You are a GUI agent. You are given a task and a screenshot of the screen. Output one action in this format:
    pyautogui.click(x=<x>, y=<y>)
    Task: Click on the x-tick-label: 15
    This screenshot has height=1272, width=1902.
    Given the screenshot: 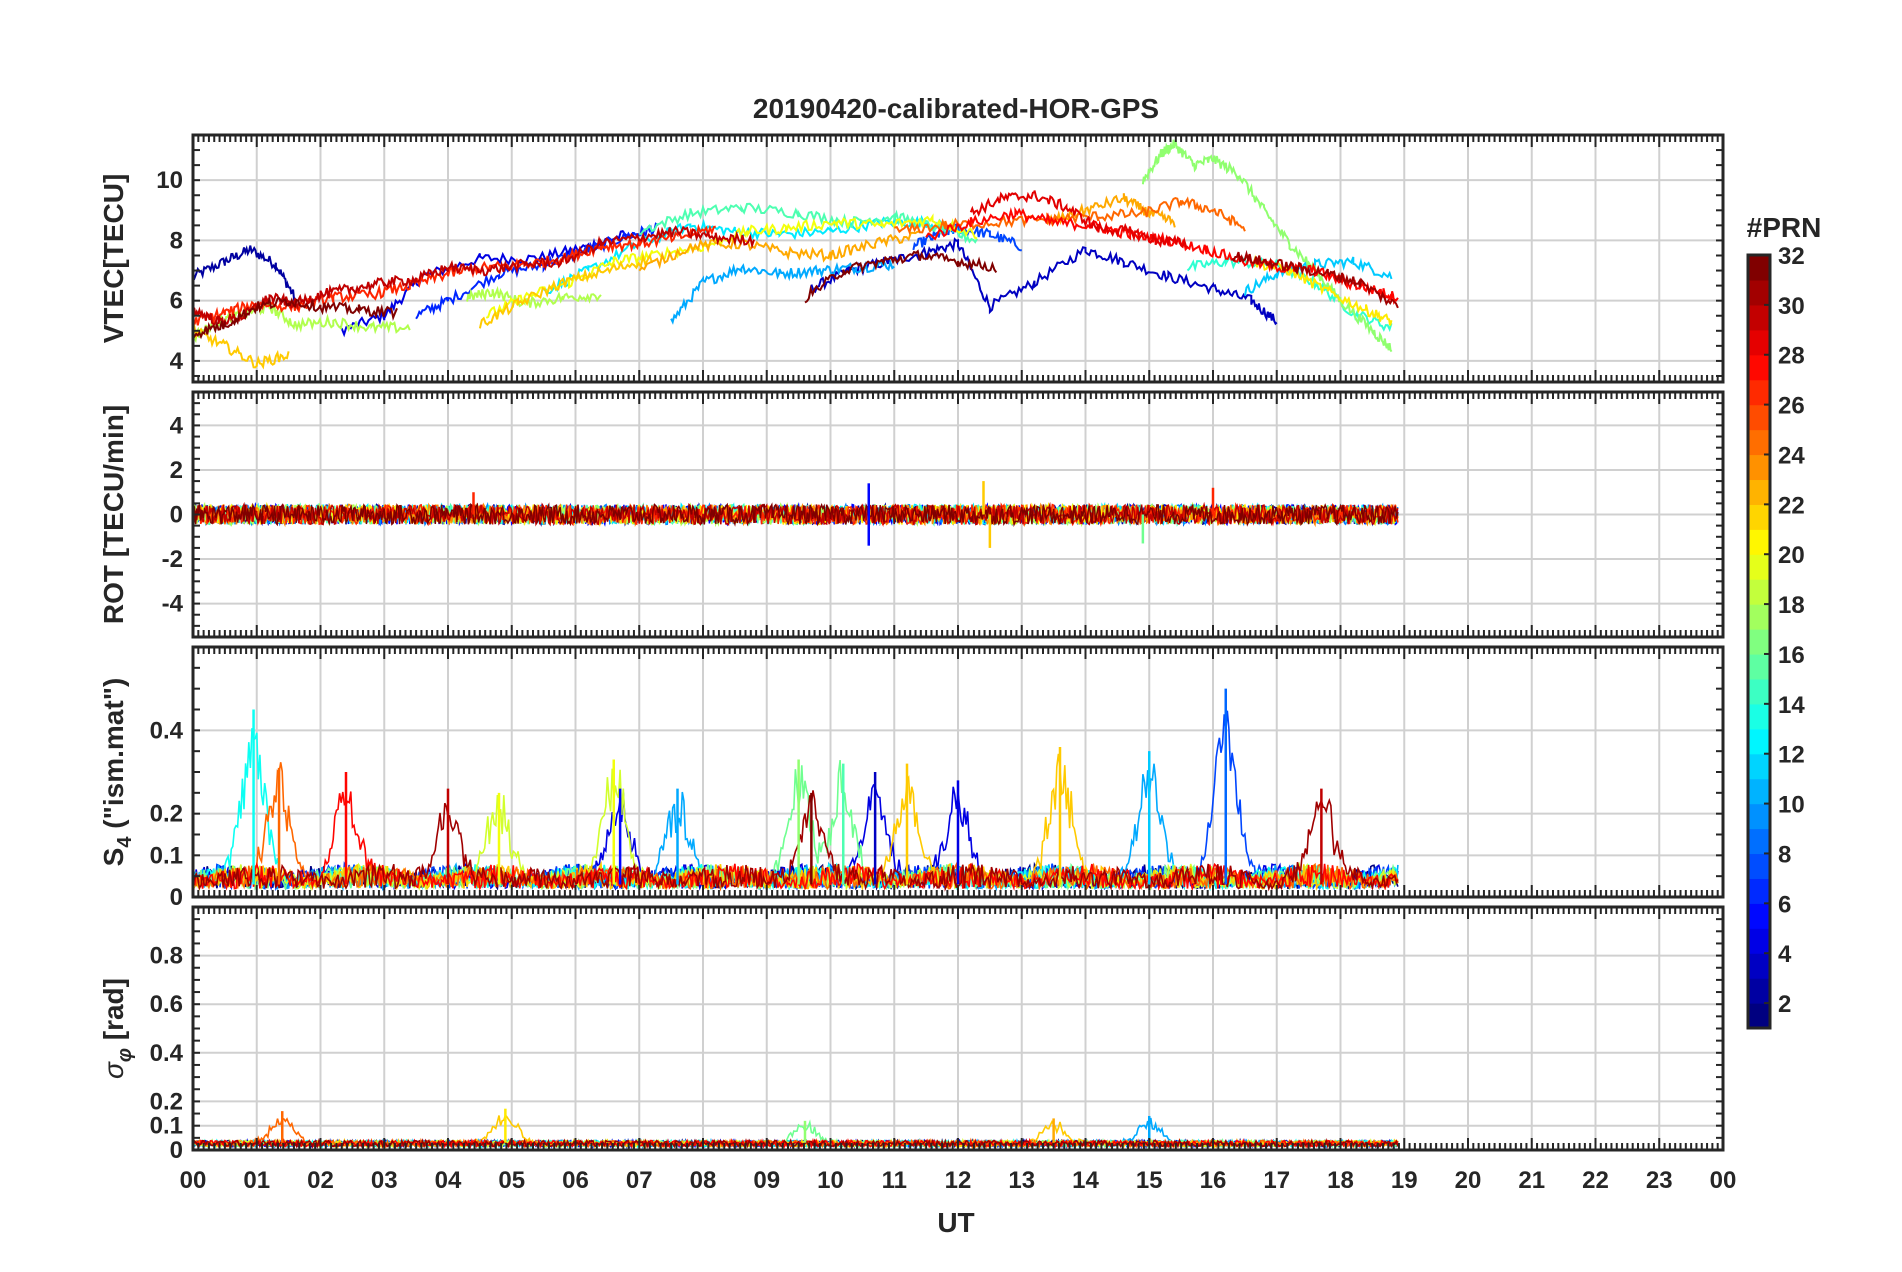 What is the action you would take?
    pyautogui.click(x=1149, y=1180)
    